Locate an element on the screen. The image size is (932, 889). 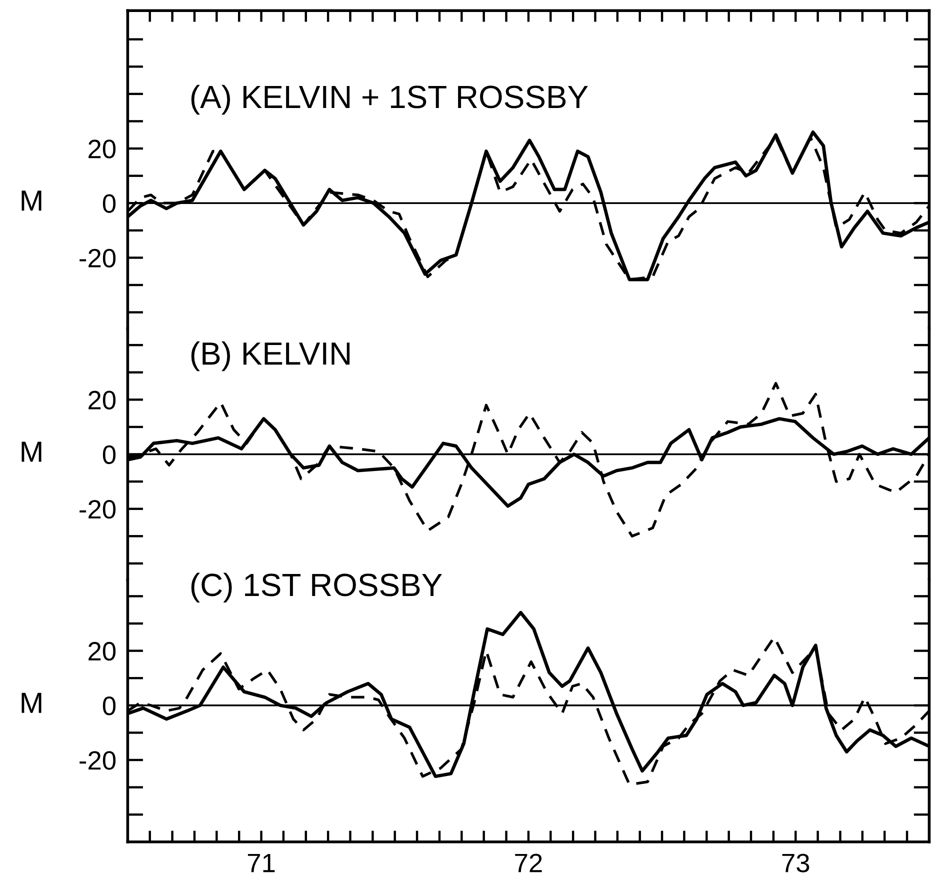
chart-title: (C) 1ST ROSSBY is located at coordinates (316, 587).